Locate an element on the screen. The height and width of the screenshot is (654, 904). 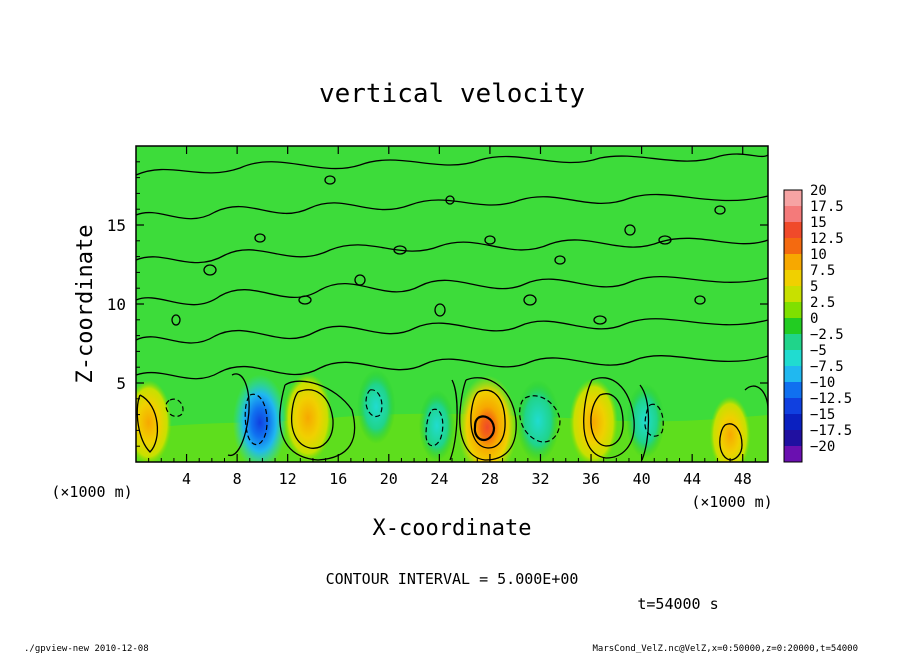
x-tick-label: 4 is located at coordinates (186, 479).